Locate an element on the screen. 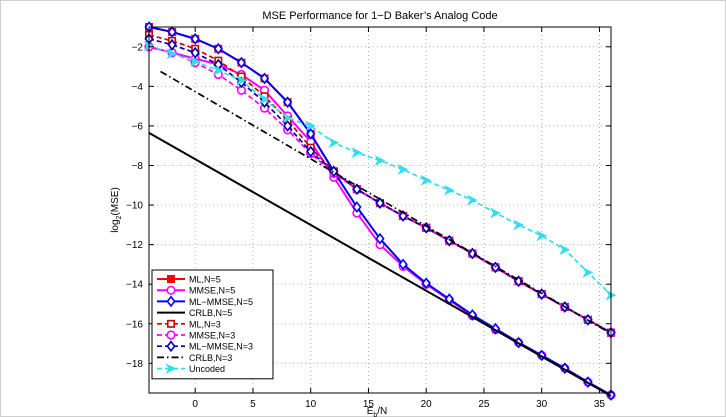  legend-label: ML−MMSE,N=5 is located at coordinates (221, 302).